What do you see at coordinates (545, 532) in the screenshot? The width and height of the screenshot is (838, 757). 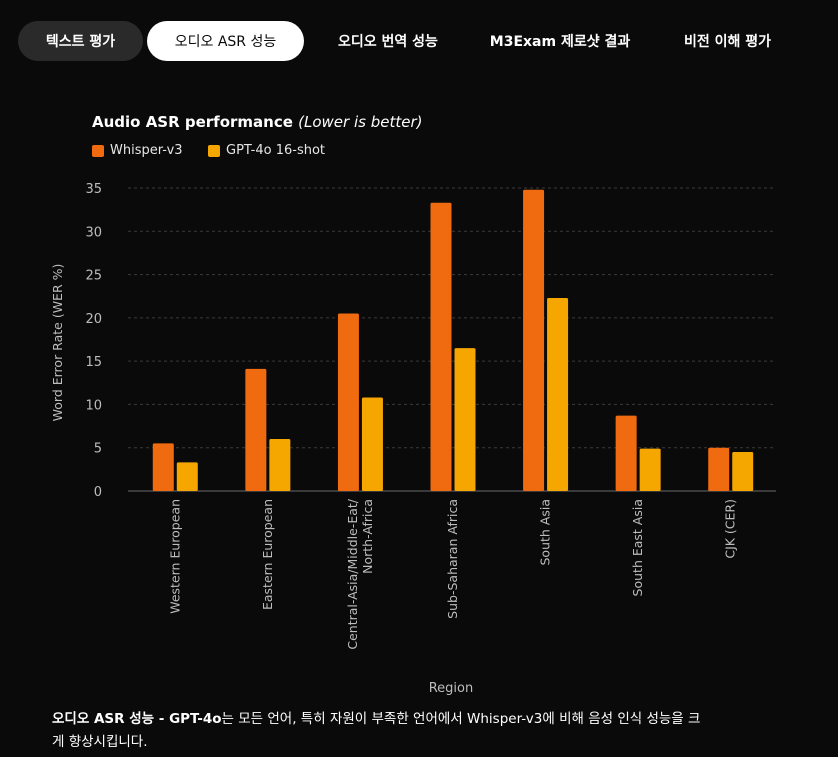 I see `x-tick-label: South Asia` at bounding box center [545, 532].